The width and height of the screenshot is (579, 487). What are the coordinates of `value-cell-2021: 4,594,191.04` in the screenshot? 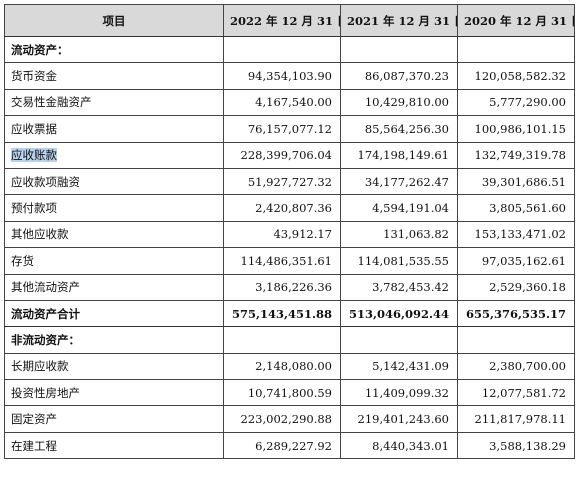 It's located at (399, 208).